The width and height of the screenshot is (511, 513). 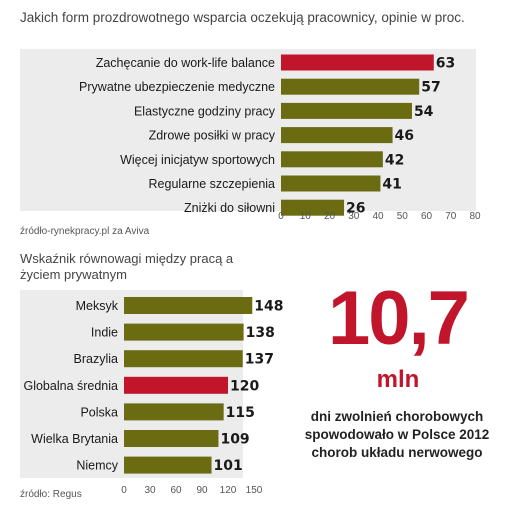 What do you see at coordinates (403, 216) in the screenshot?
I see `chart1-tick-label: 50` at bounding box center [403, 216].